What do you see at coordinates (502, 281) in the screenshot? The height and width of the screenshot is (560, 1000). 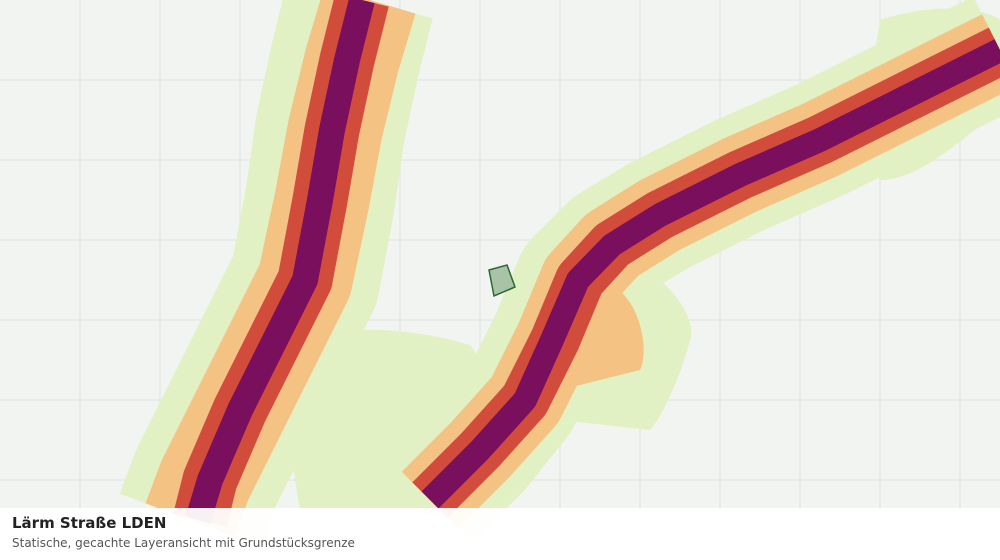 I see `parcel-boundary` at bounding box center [502, 281].